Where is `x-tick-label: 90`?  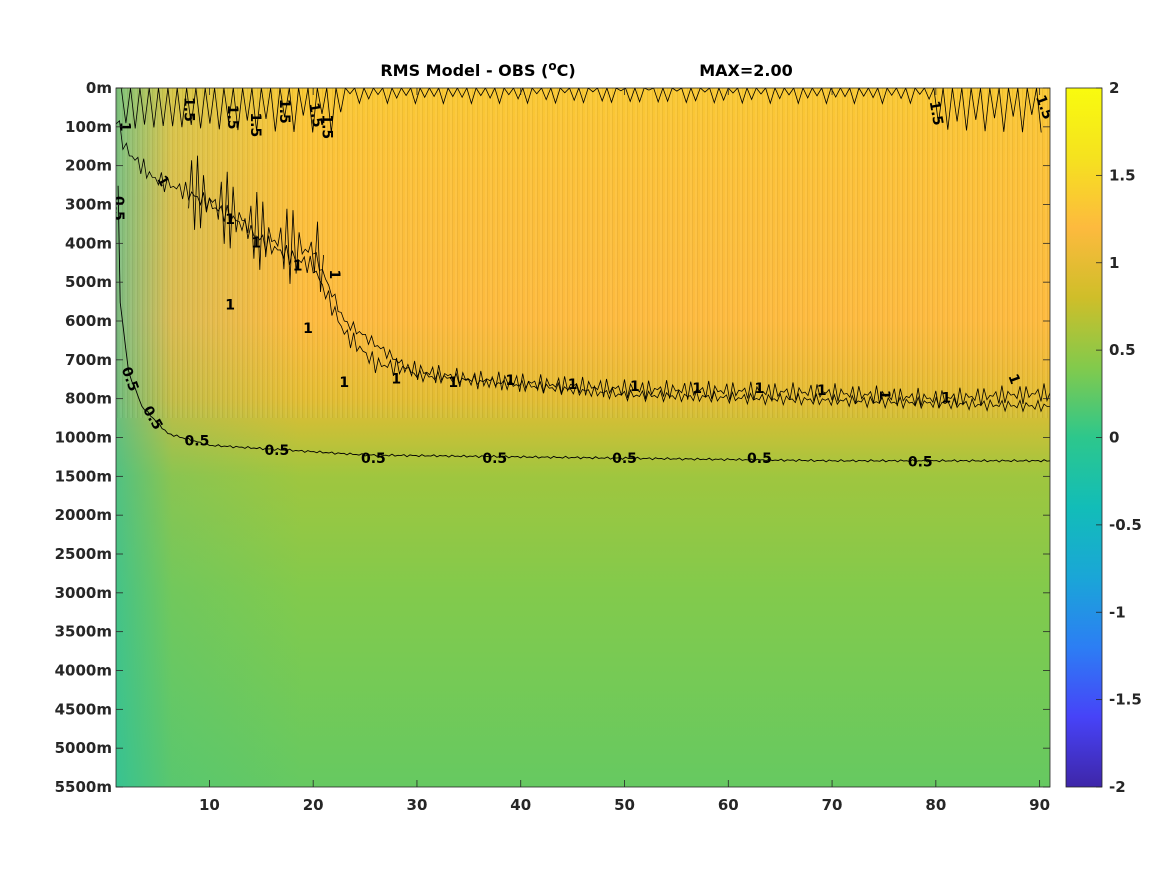 x-tick-label: 90 is located at coordinates (1039, 805).